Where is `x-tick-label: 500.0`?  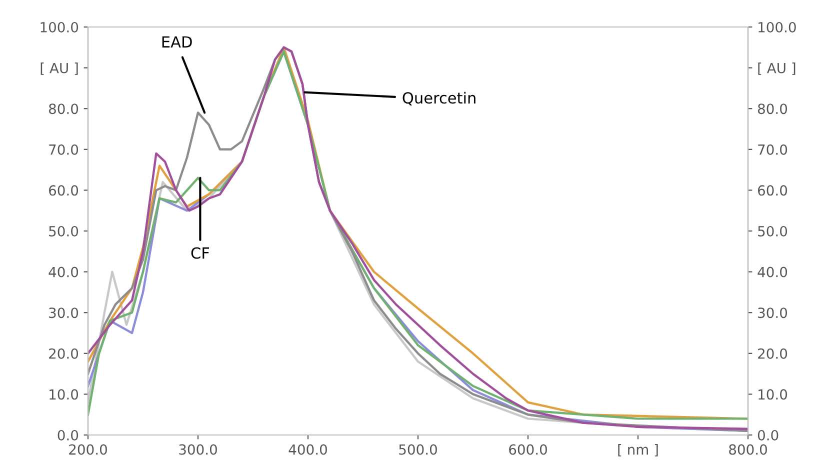 x-tick-label: 500.0 is located at coordinates (418, 449).